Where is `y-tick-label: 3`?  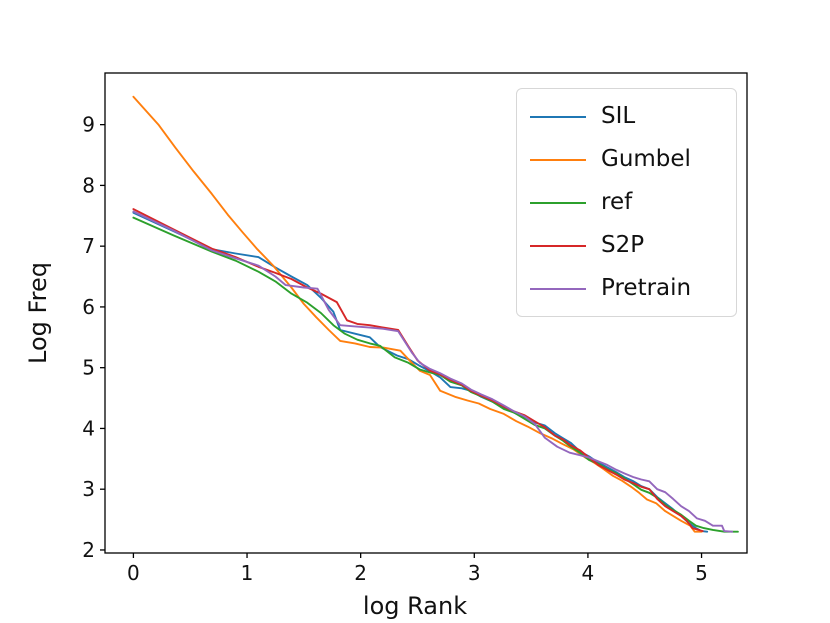 y-tick-label: 3 is located at coordinates (88, 489).